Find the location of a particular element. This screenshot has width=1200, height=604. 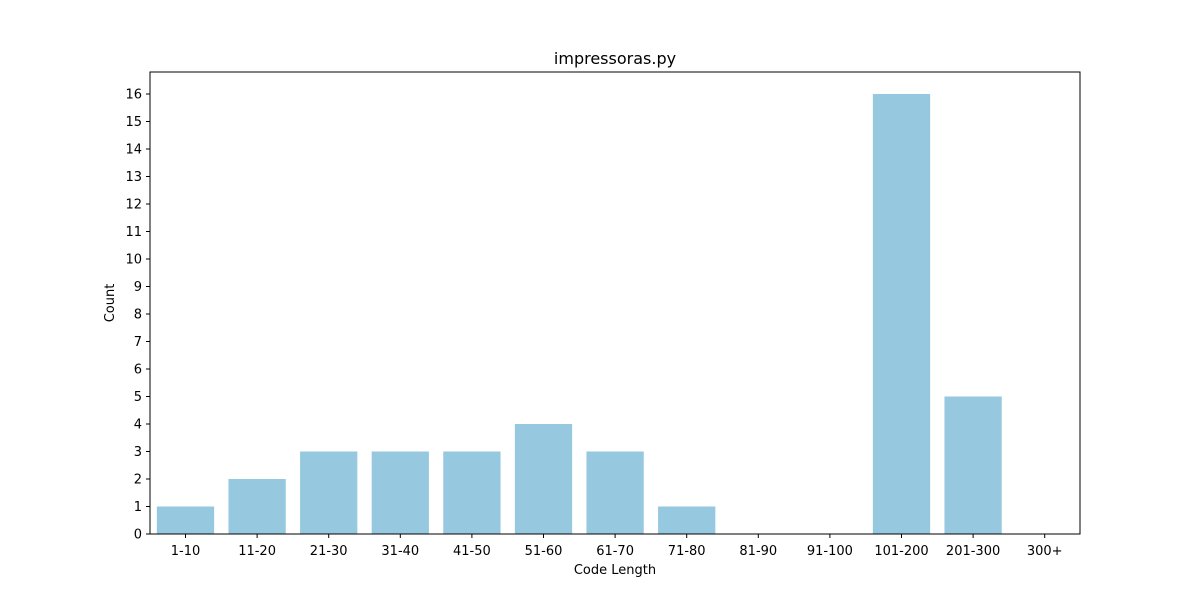

y-tick-label: 8 is located at coordinates (138, 315).